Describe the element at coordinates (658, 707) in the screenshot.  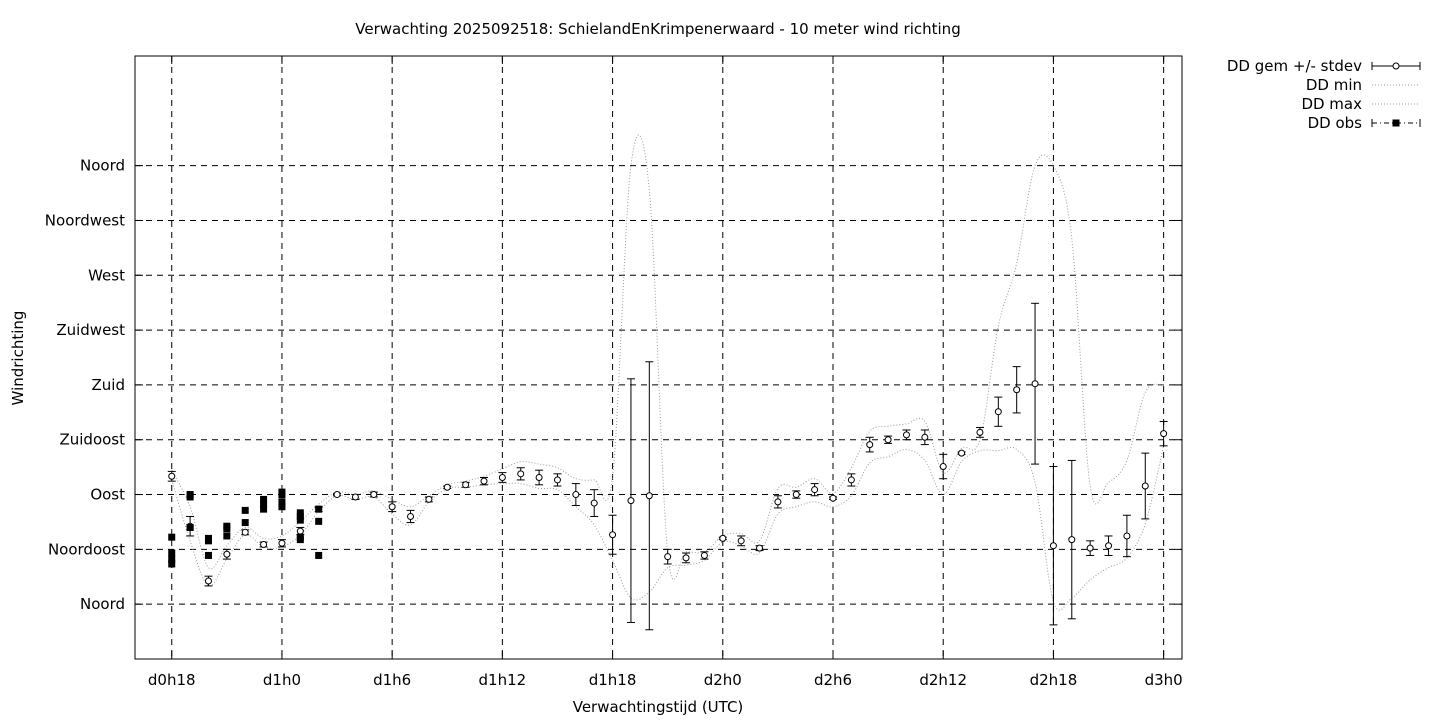
I see `x-axis-label: Verwachtingstijd (UTC)` at that location.